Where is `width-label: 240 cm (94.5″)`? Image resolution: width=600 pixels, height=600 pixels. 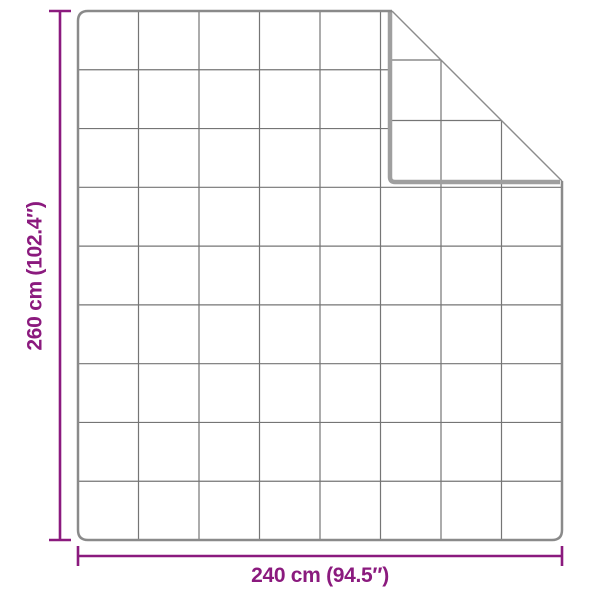
width-label: 240 cm (94.5″) is located at coordinates (320, 575).